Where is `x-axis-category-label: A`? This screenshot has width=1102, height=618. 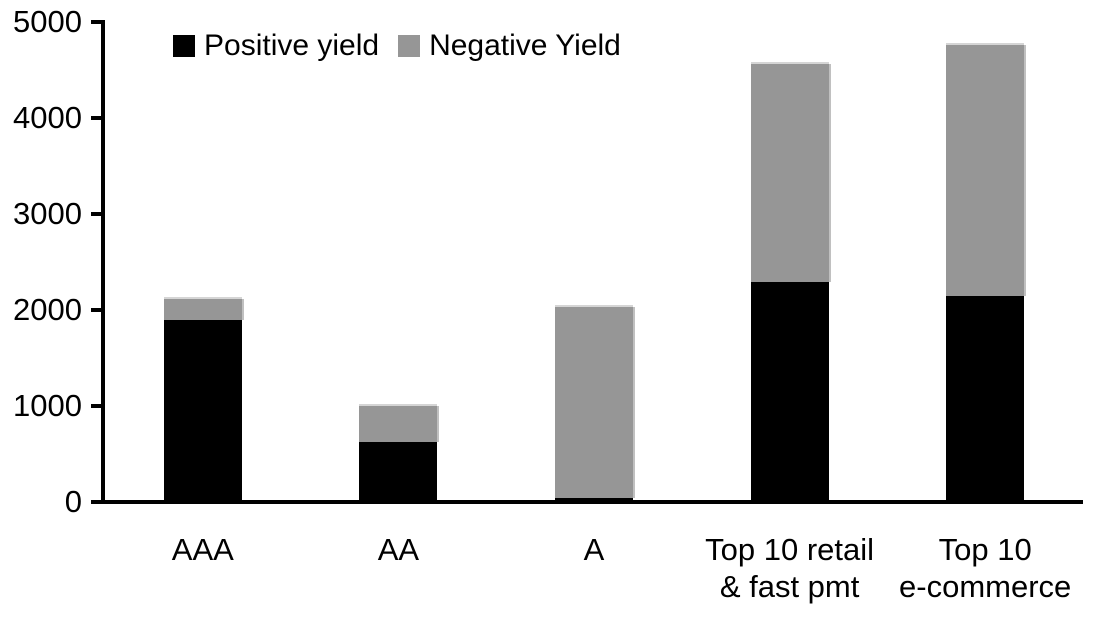 x-axis-category-label: A is located at coordinates (594, 549).